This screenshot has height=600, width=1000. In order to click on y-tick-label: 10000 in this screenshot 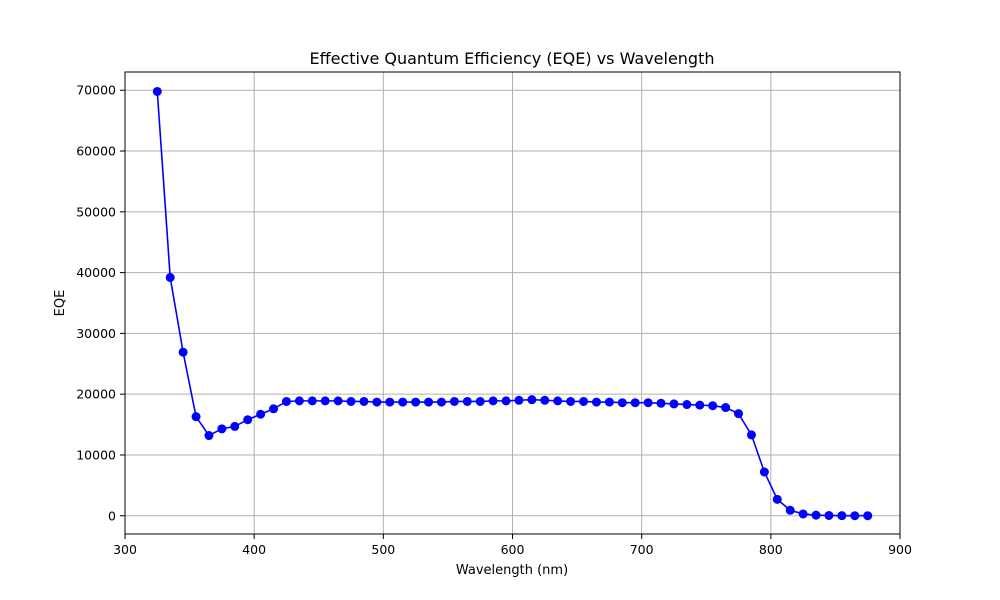, I will do `click(96, 454)`.